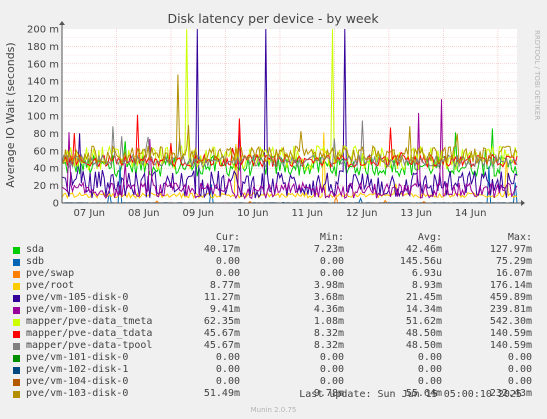 The width and height of the screenshot is (547, 419). I want to click on legend-max-value: 459.89m, so click(510, 297).